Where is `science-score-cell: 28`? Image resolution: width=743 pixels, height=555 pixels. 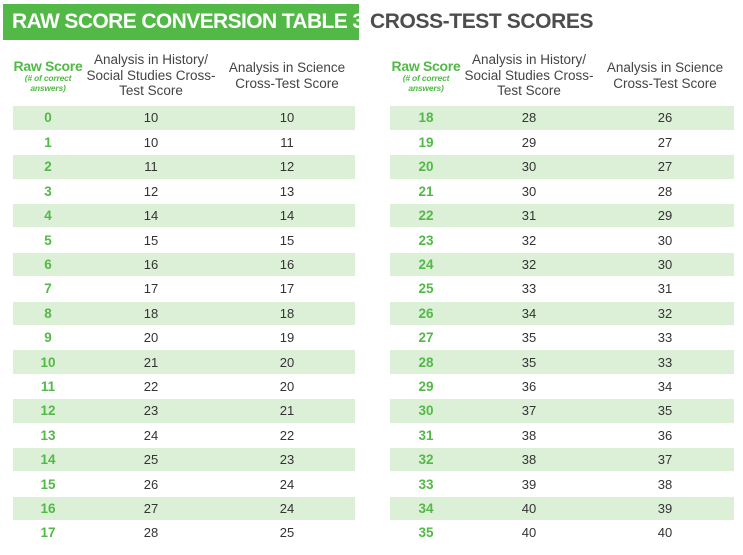 science-score-cell: 28 is located at coordinates (665, 192).